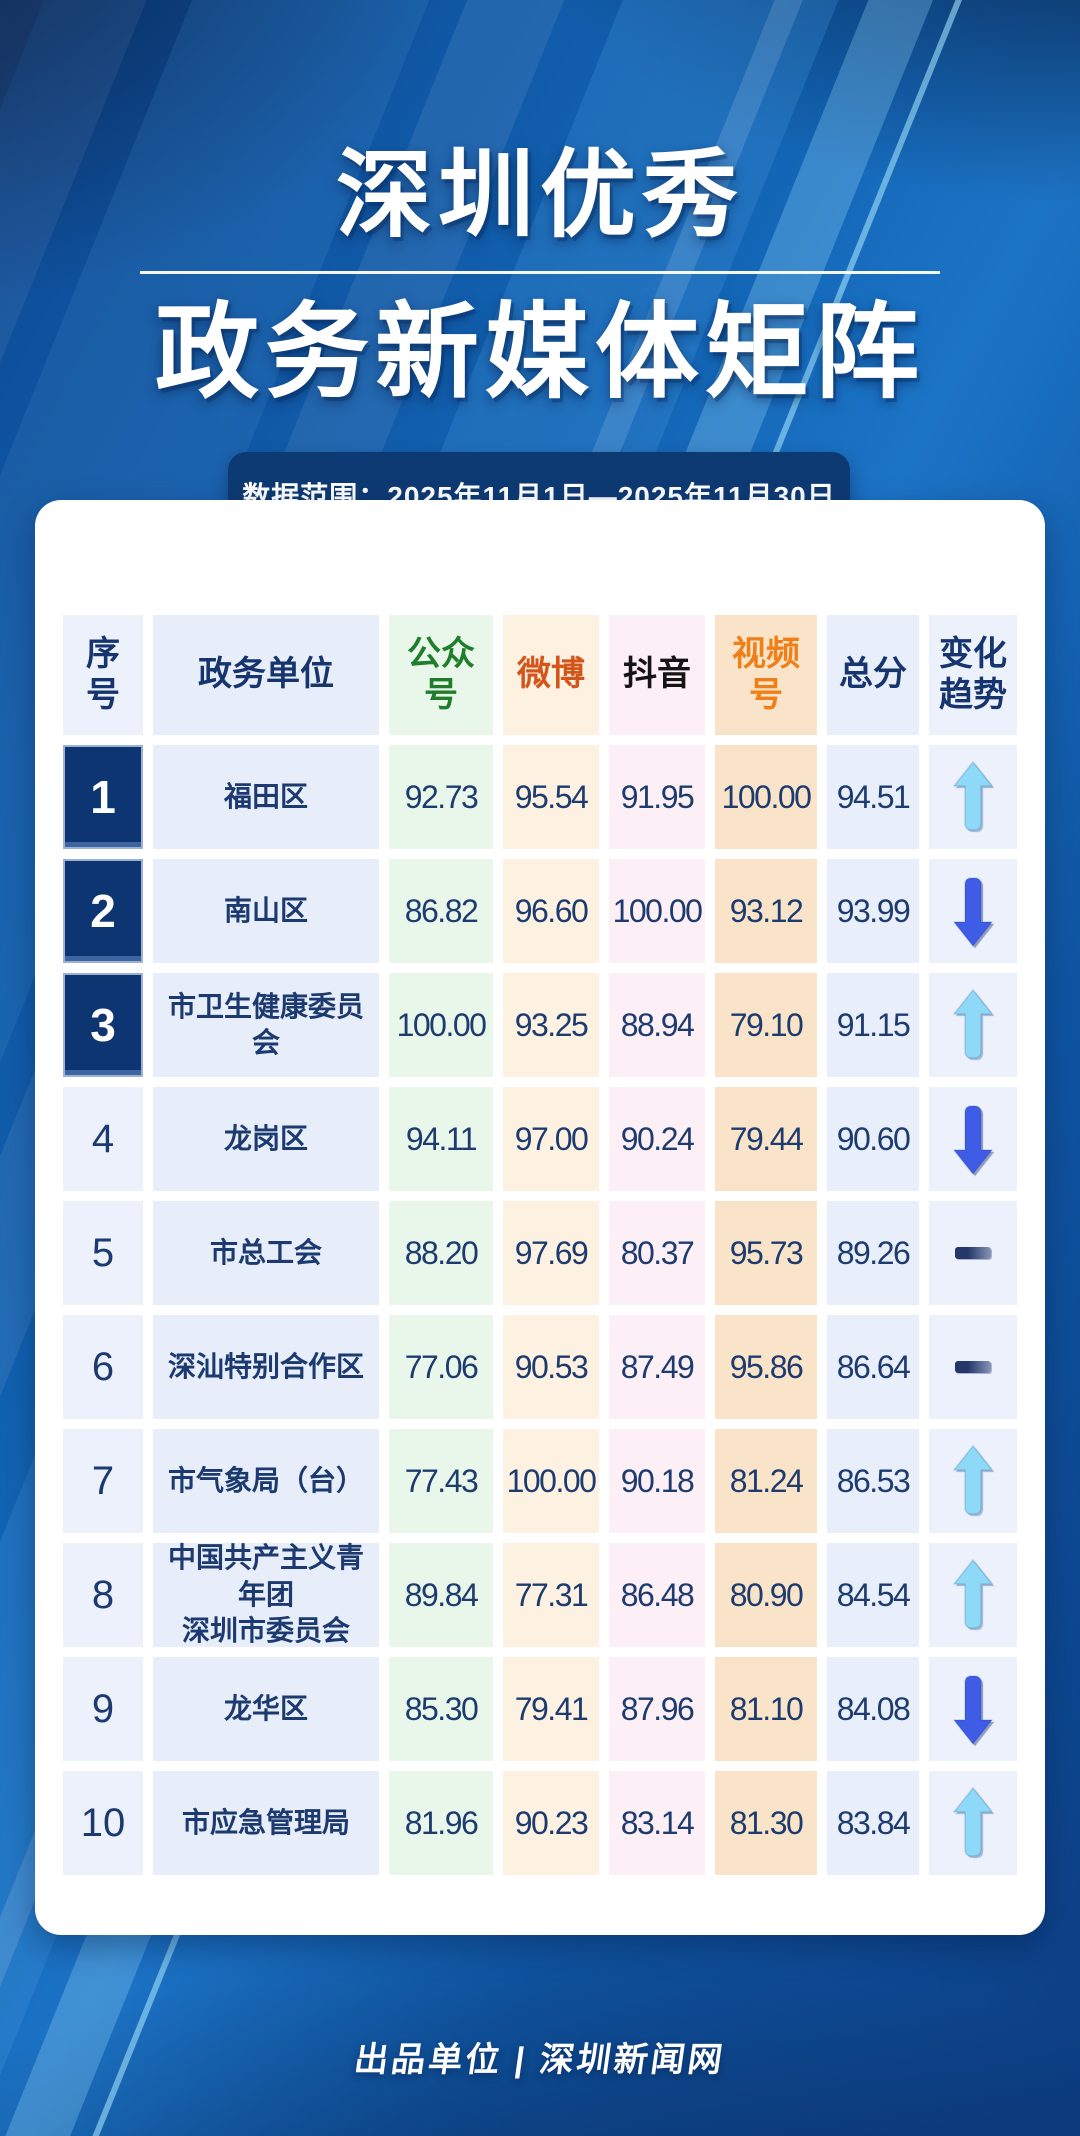  What do you see at coordinates (266, 1139) in the screenshot?
I see `unit-cell: 龙岗区` at bounding box center [266, 1139].